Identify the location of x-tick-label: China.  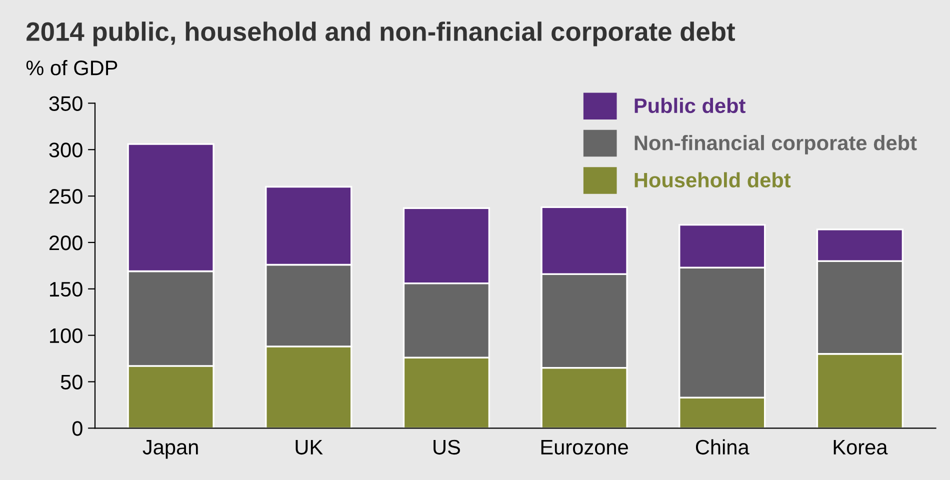
(723, 447).